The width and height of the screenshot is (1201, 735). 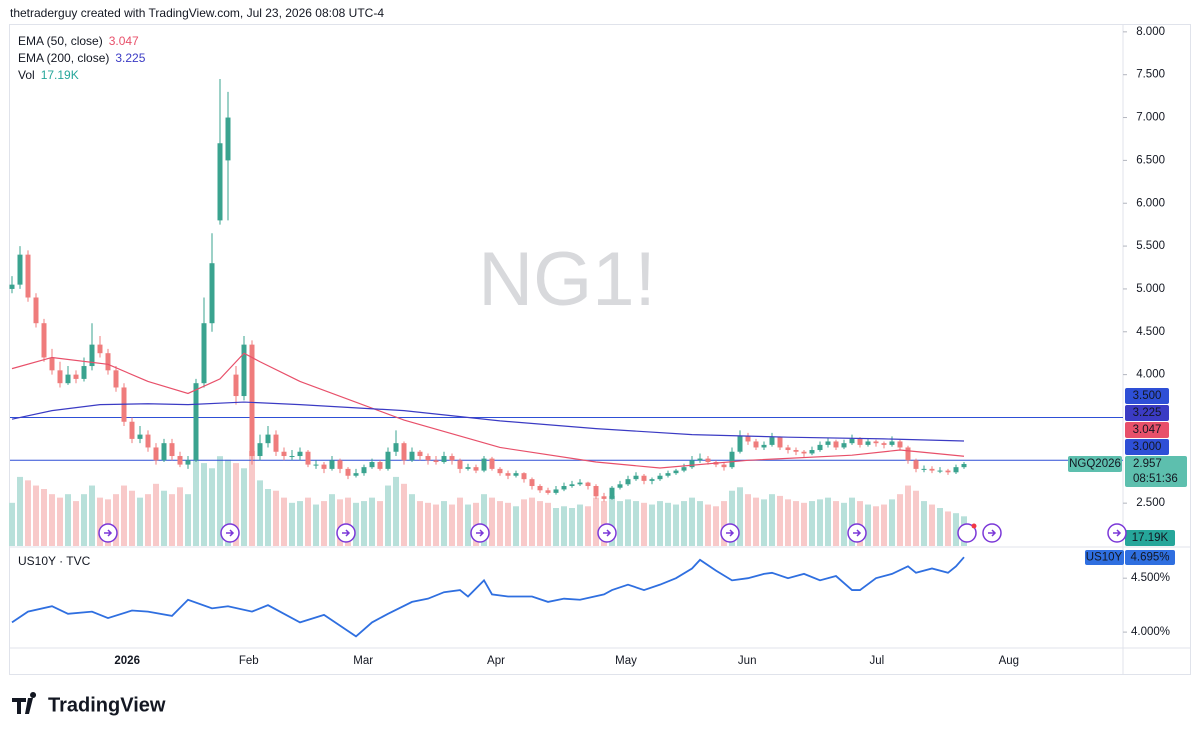 What do you see at coordinates (1147, 396) in the screenshot?
I see `hline-tag: 3.500` at bounding box center [1147, 396].